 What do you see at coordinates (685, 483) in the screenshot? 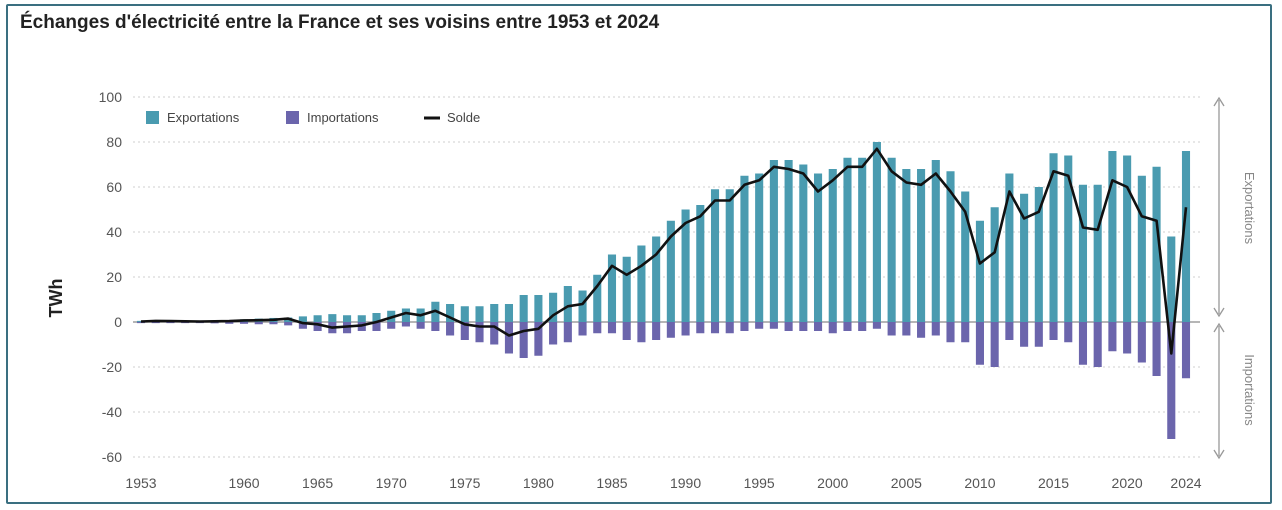
I see `x-tick-label: 1990` at bounding box center [685, 483].